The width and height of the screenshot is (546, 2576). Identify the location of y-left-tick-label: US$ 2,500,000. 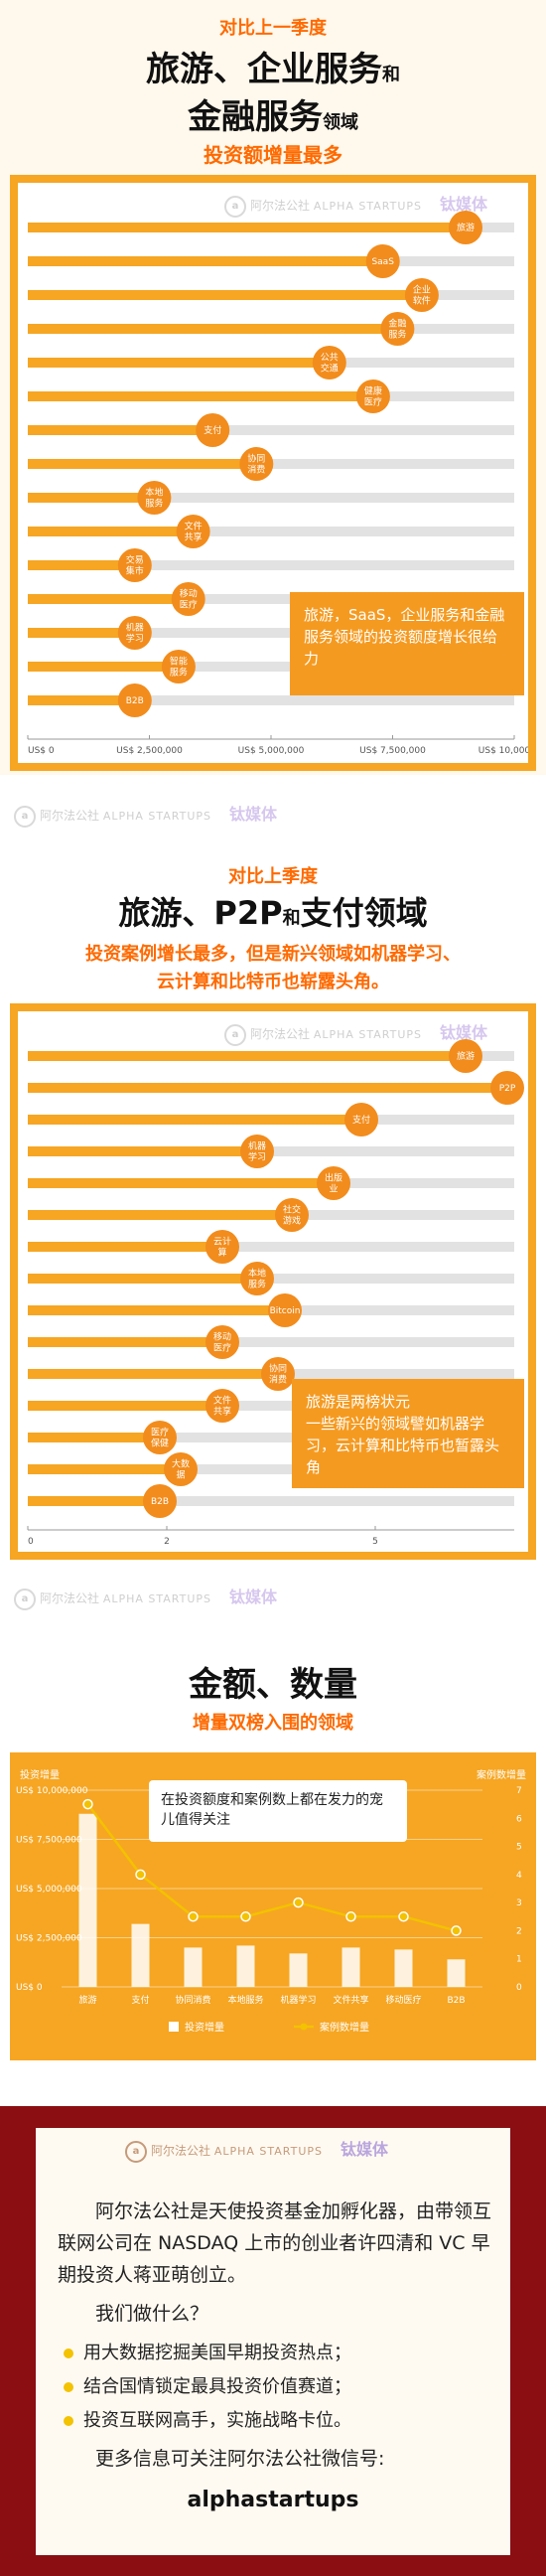
(49, 1939).